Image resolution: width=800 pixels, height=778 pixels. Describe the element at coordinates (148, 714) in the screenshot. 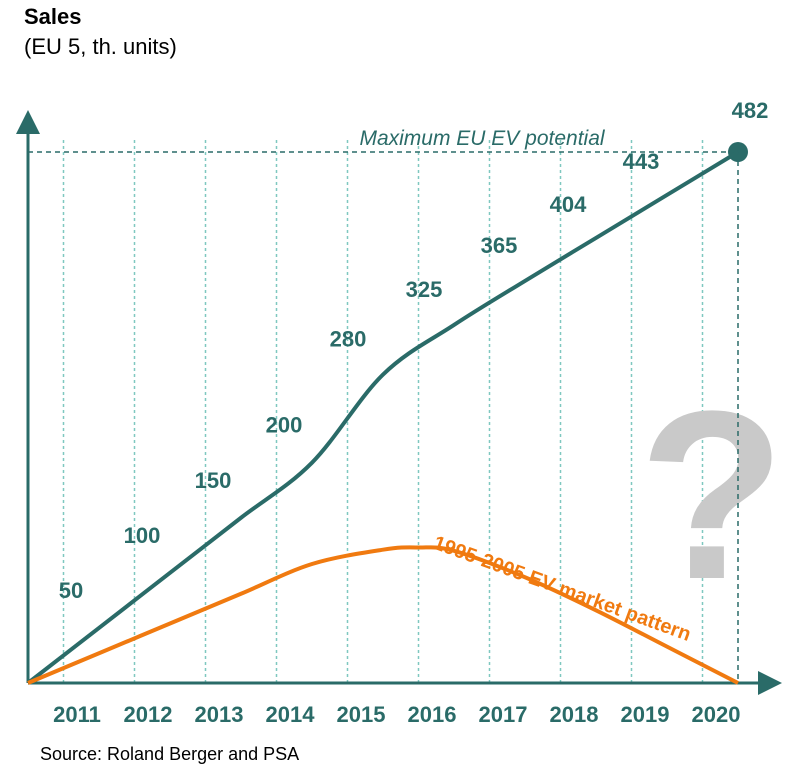

I see `x-tick-label-2012: 2012` at that location.